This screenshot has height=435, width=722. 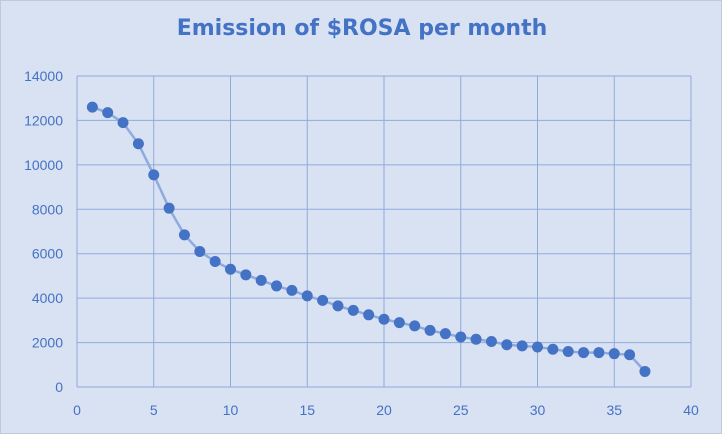 I want to click on y-axis-tick-labels: 0 2000 4000 6000 8000 10000 12000 14000, so click(x=43, y=231).